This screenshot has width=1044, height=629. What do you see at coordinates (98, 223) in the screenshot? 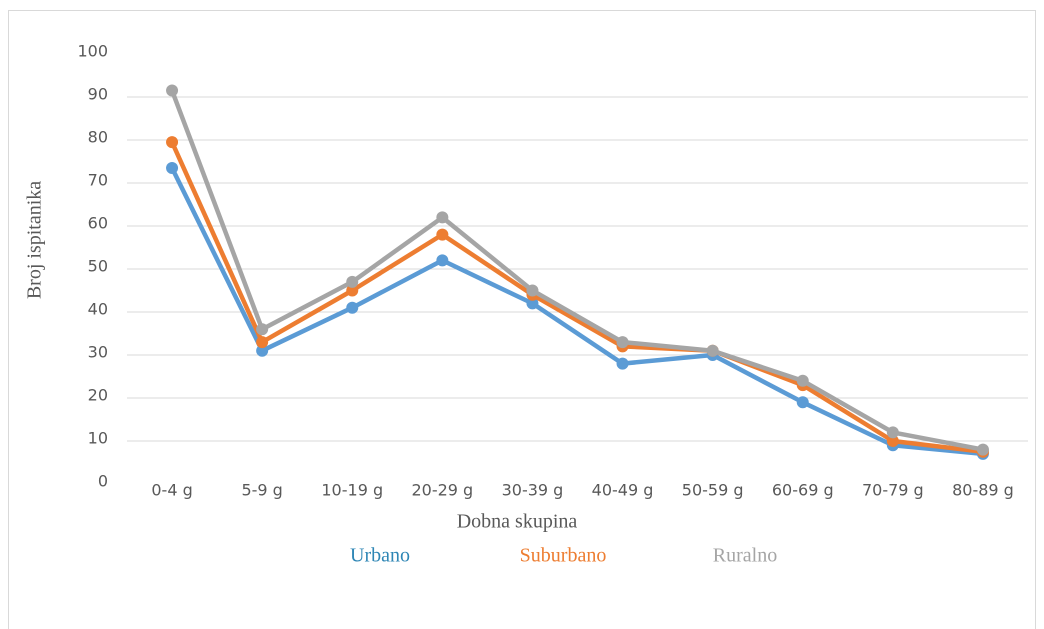
I see `y-tick-label: 60` at bounding box center [98, 223].